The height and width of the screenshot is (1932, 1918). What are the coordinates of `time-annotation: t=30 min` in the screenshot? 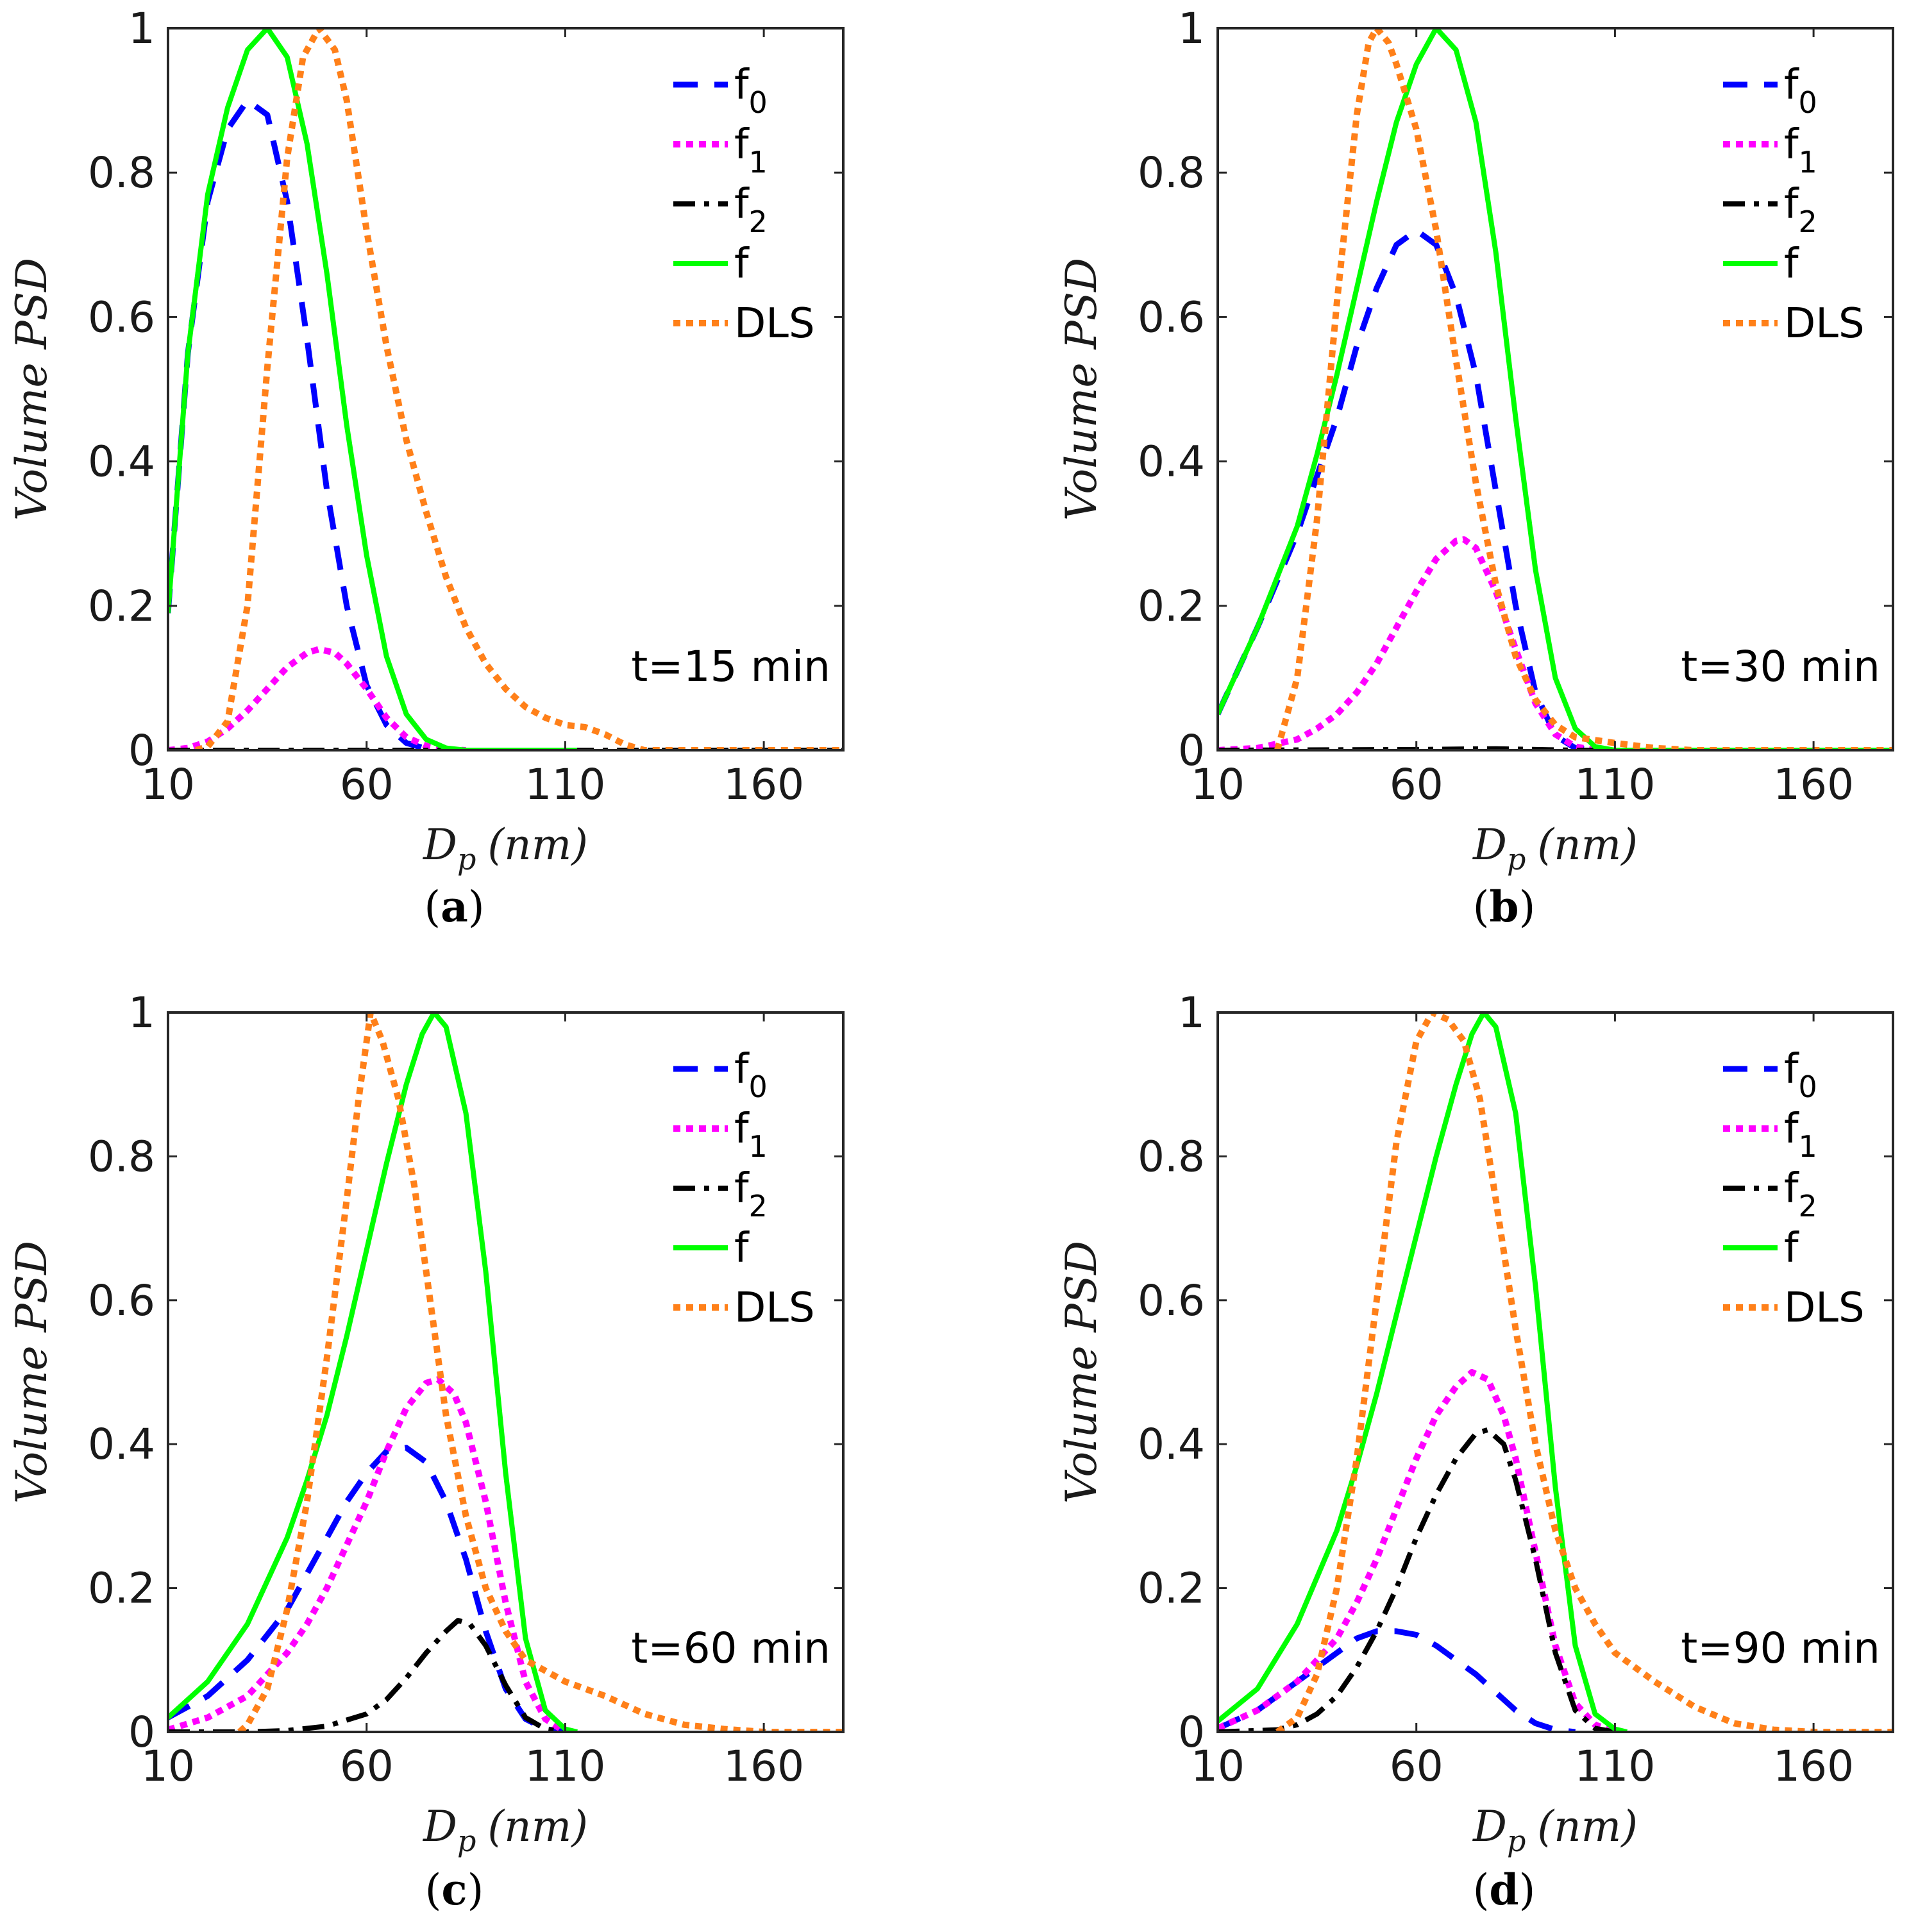 It's located at (1781, 666).